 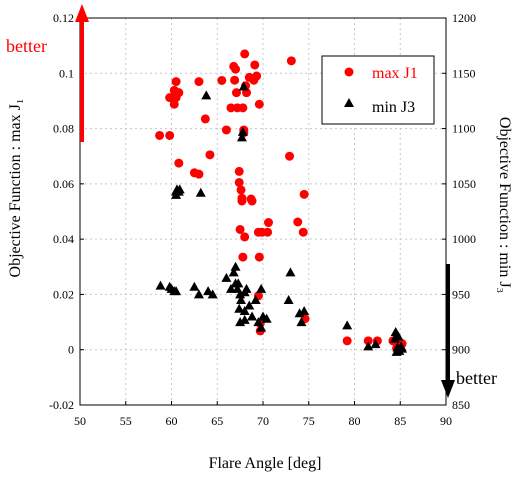 What do you see at coordinates (309, 421) in the screenshot?
I see `x-tick-label: 75` at bounding box center [309, 421].